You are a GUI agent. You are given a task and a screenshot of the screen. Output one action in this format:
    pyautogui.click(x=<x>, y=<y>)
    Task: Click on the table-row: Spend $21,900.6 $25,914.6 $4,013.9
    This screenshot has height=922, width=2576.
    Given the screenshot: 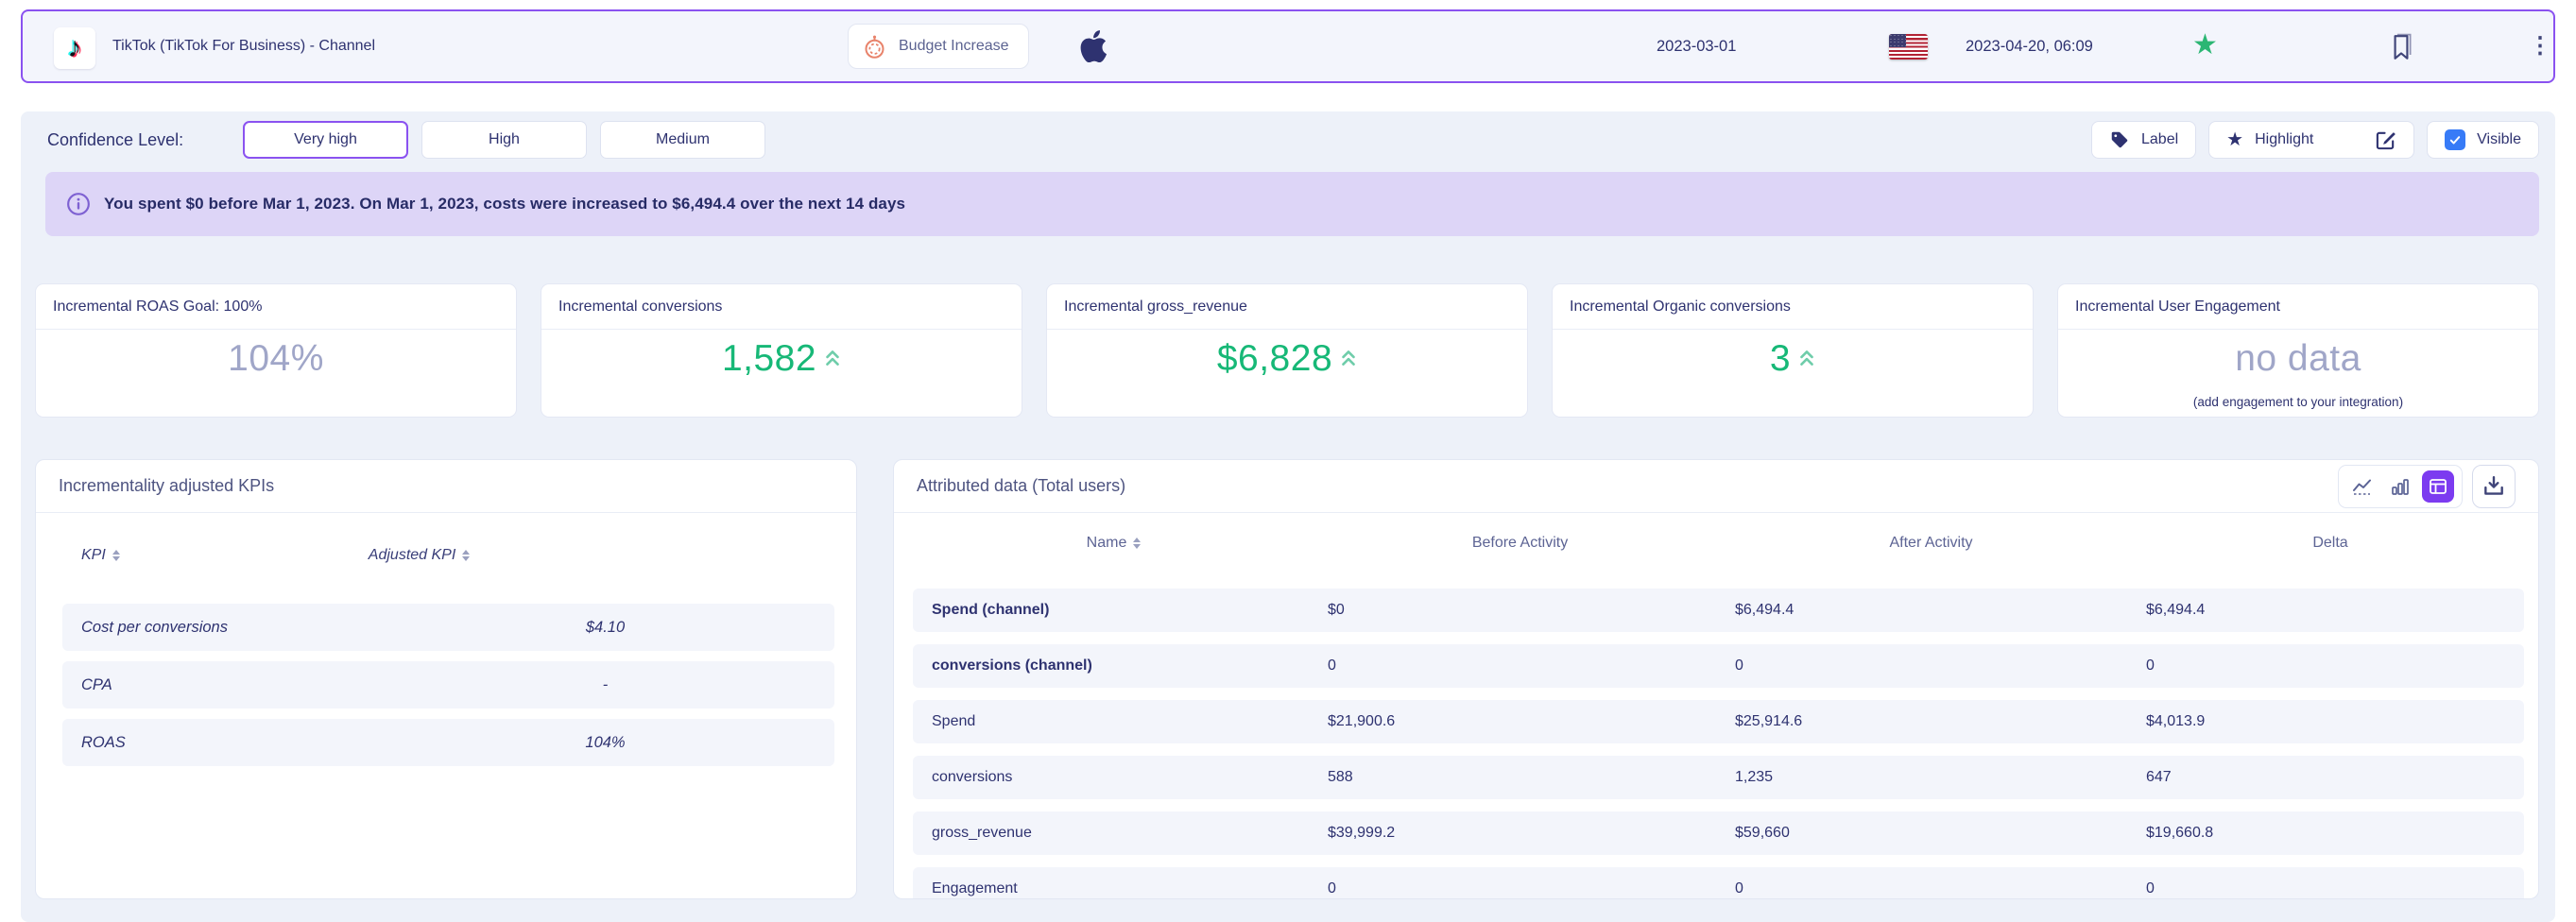 What is the action you would take?
    pyautogui.click(x=1718, y=722)
    